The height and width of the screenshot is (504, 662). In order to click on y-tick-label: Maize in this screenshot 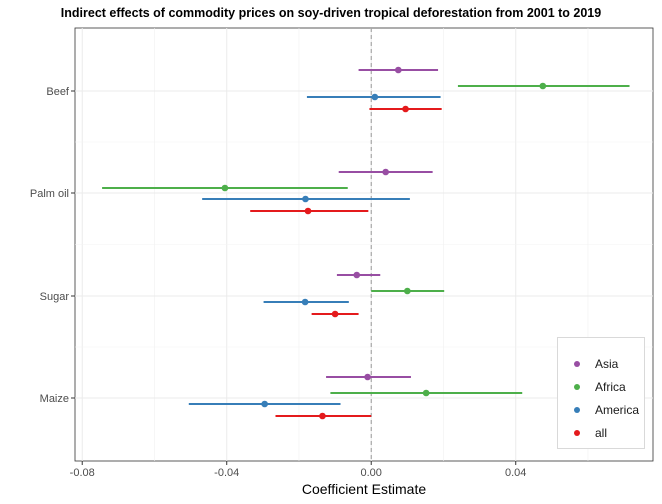, I will do `click(54, 399)`.